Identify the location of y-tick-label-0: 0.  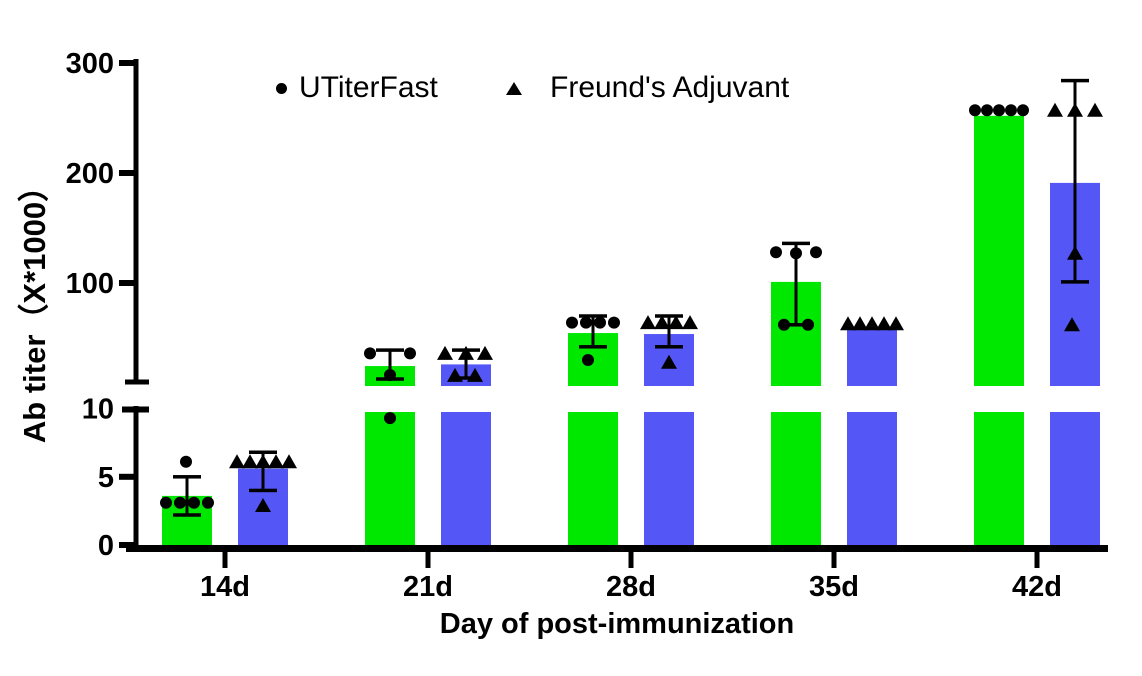
(106, 546).